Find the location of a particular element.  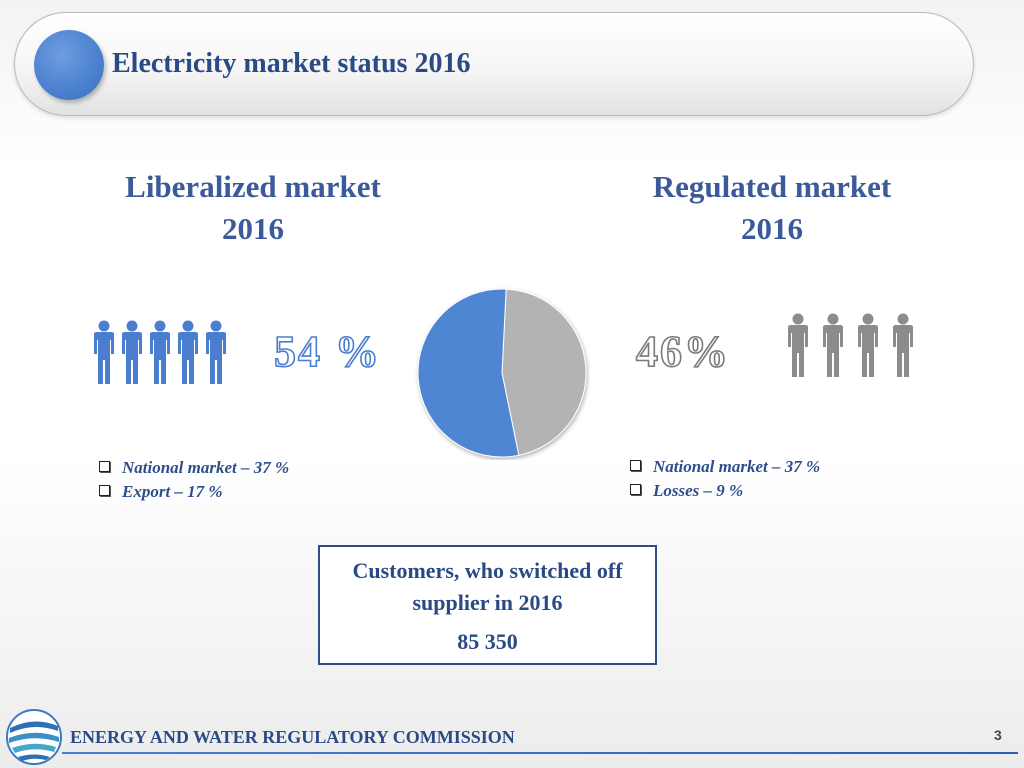

list-item: Losses – 9 % is located at coordinates (725, 491).